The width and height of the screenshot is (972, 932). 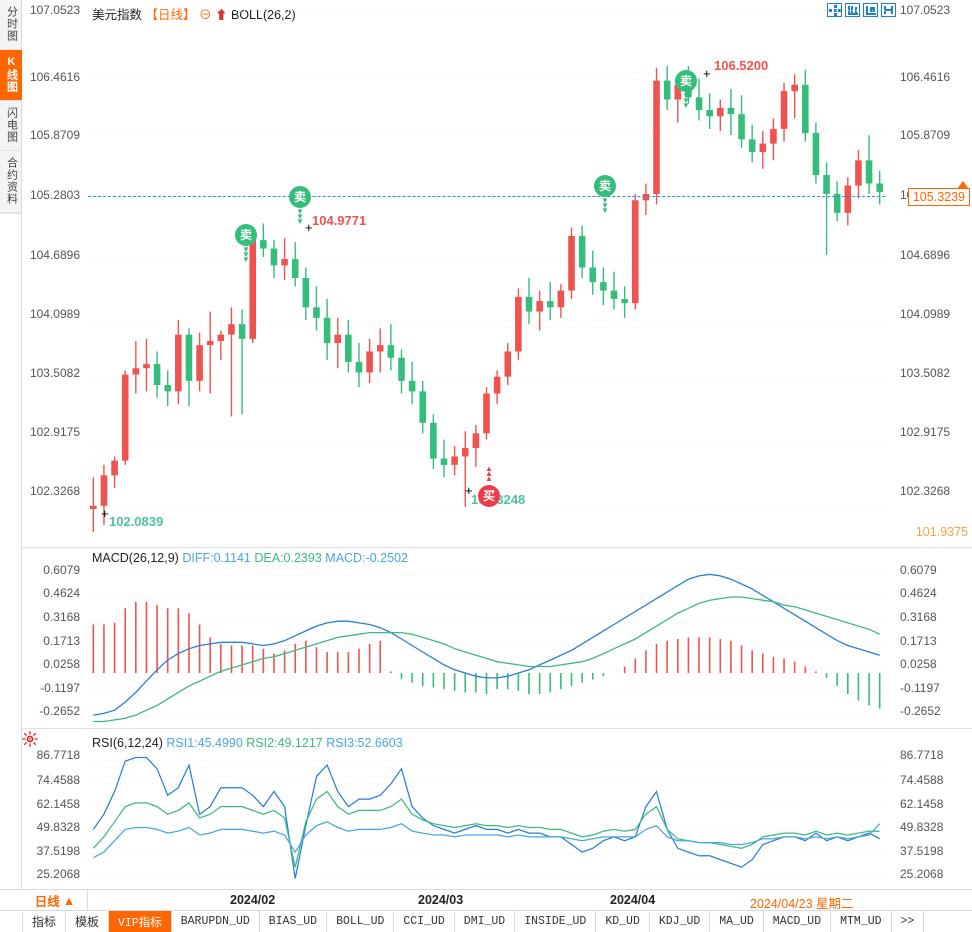 I want to click on buy-crosshair-icon: +, so click(x=469, y=490).